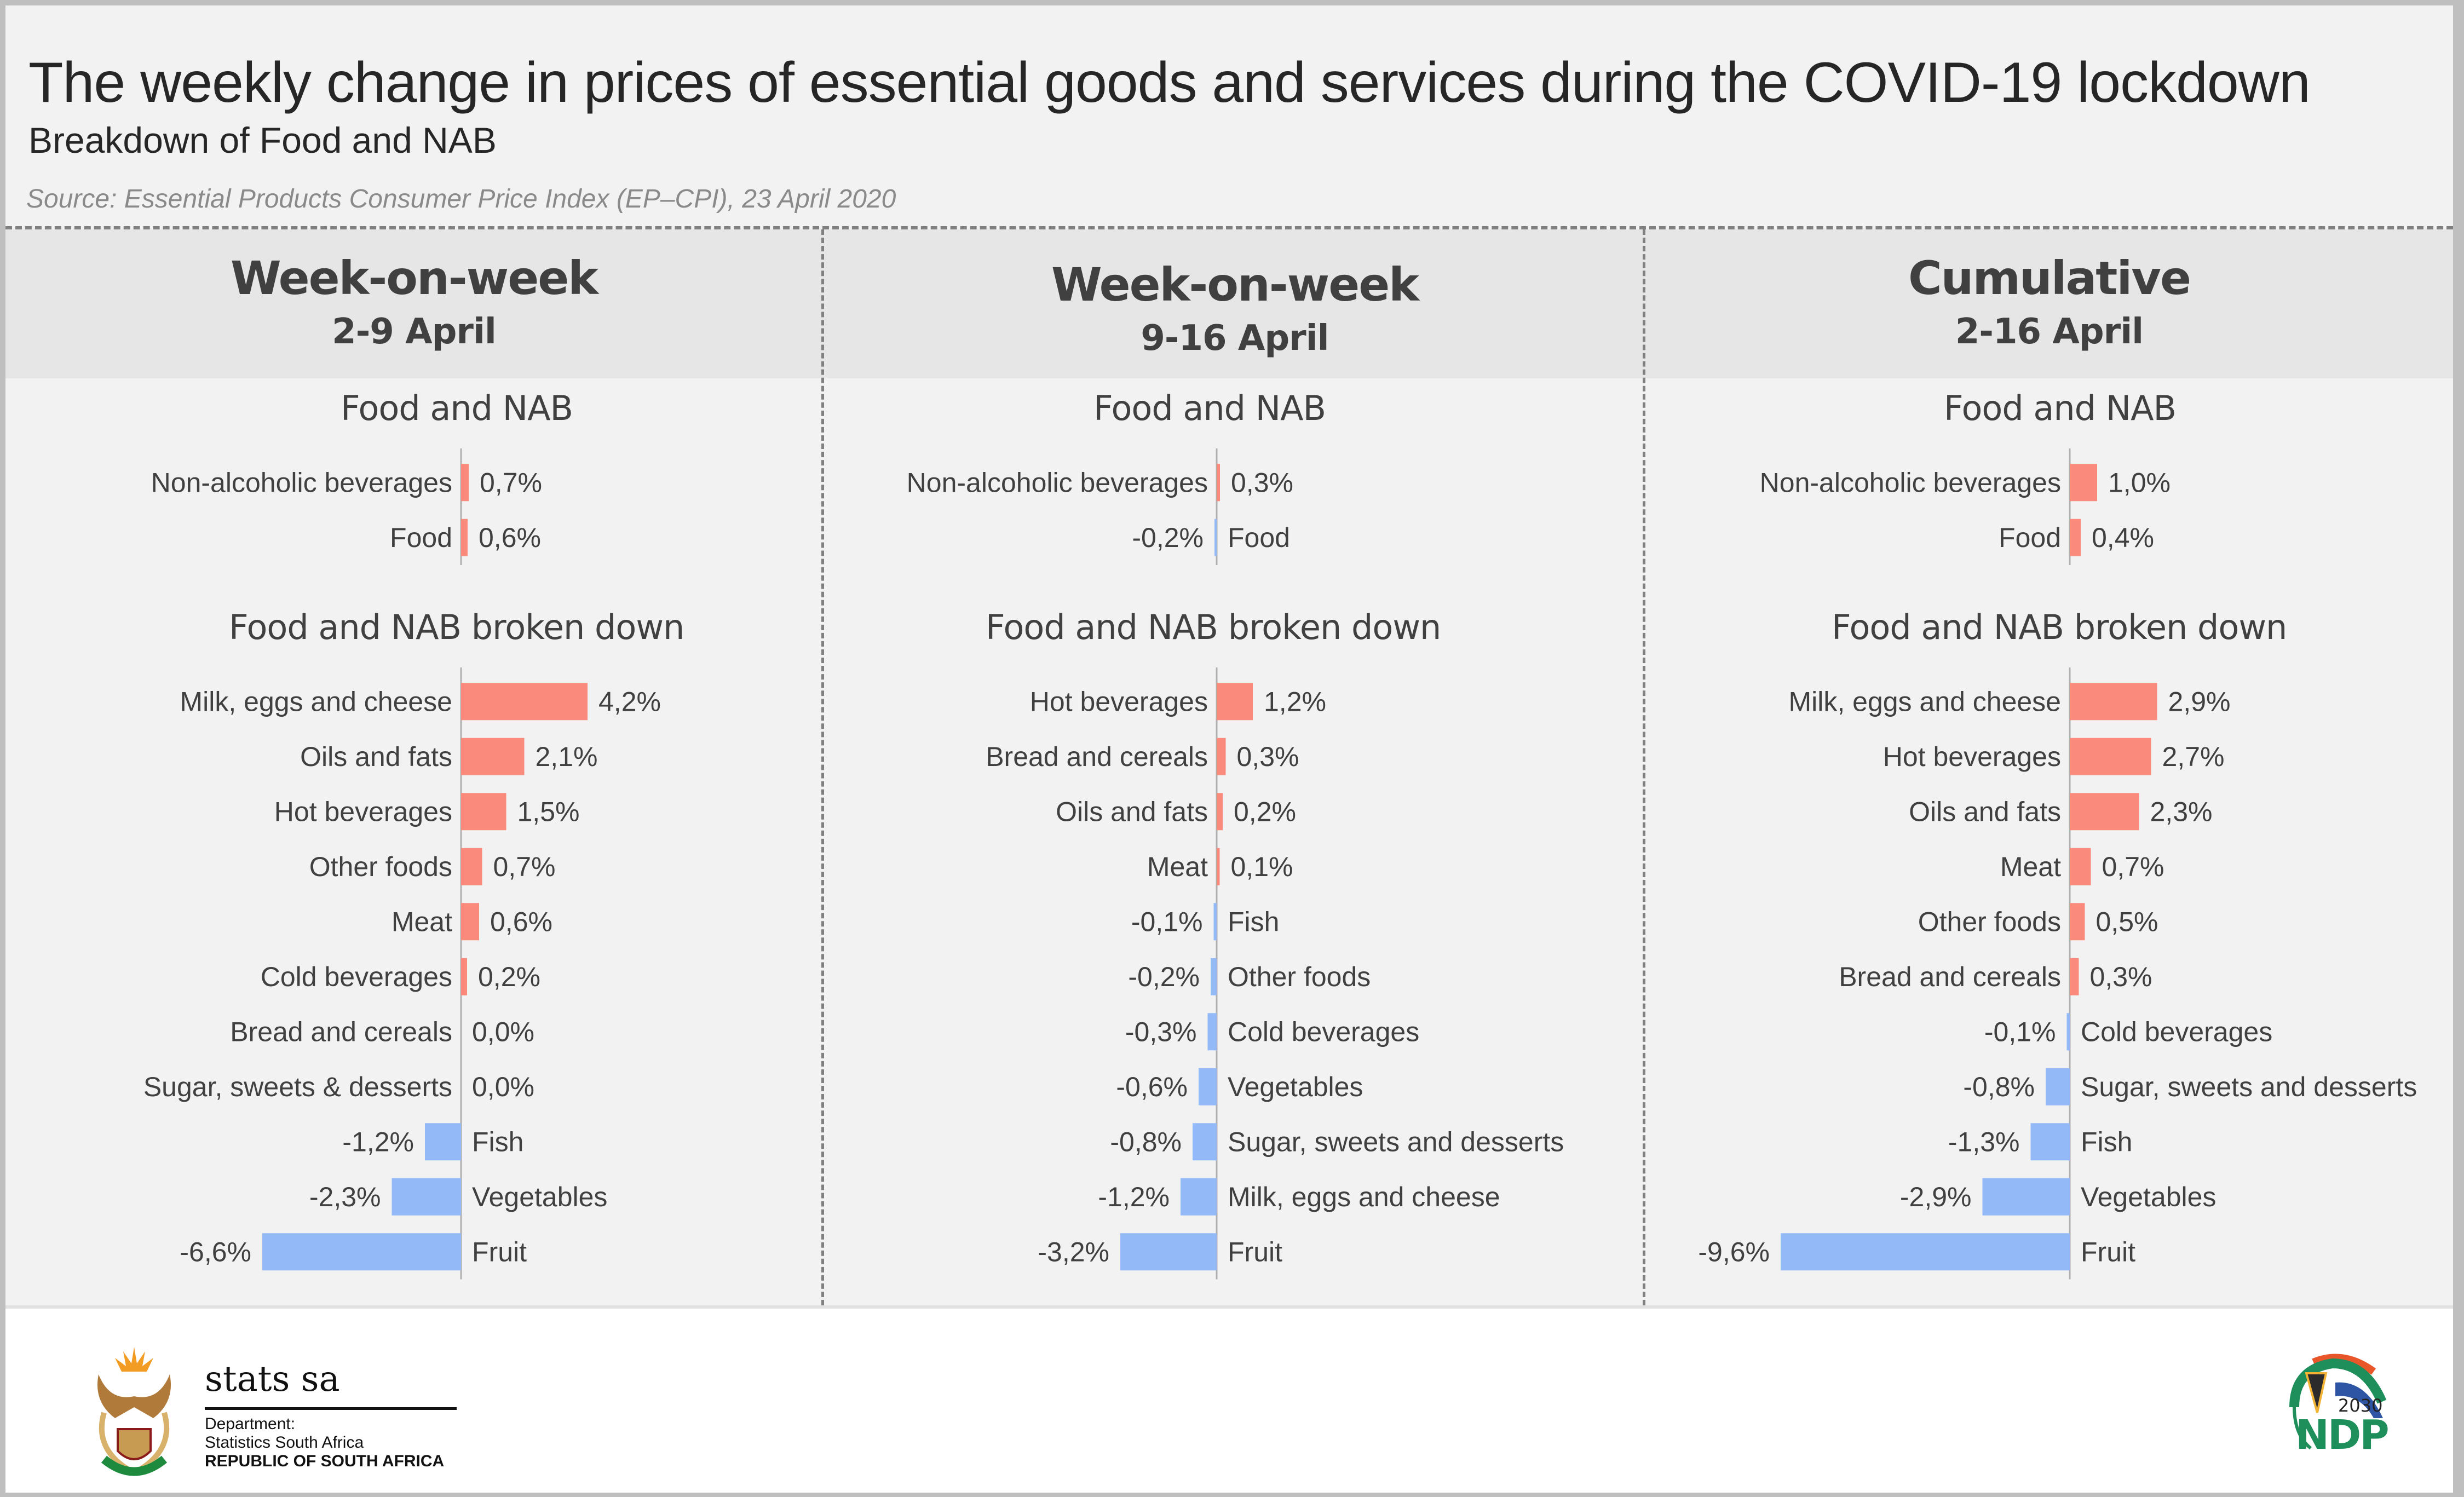 The image size is (2464, 1497). I want to click on value-label: 0,6%, so click(510, 537).